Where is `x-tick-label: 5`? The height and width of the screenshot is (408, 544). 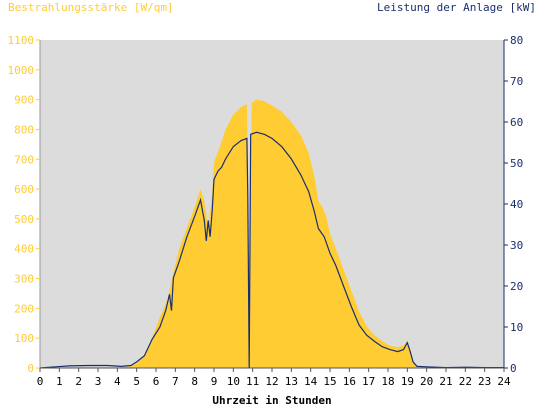 x-tick-label: 5 is located at coordinates (136, 381).